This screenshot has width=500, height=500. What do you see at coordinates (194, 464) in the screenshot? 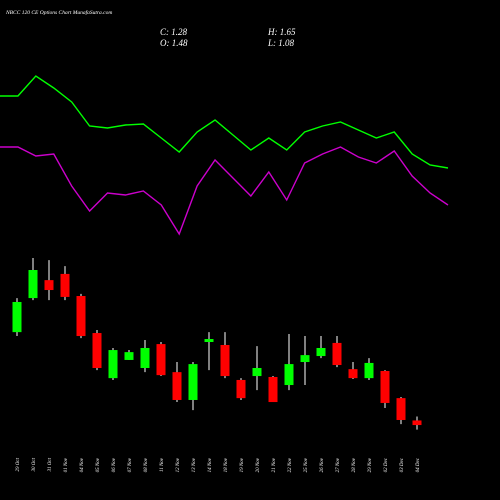
I see `x-tick-label: 13 Nov` at bounding box center [194, 464].